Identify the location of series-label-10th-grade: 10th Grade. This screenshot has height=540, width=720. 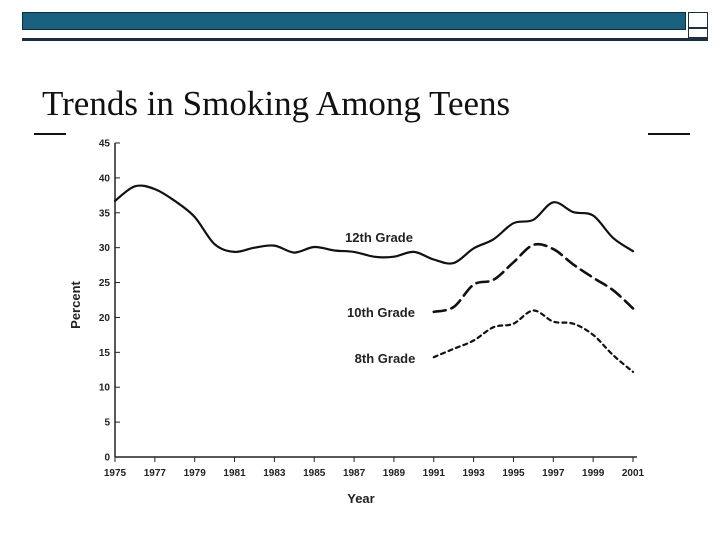
(381, 312).